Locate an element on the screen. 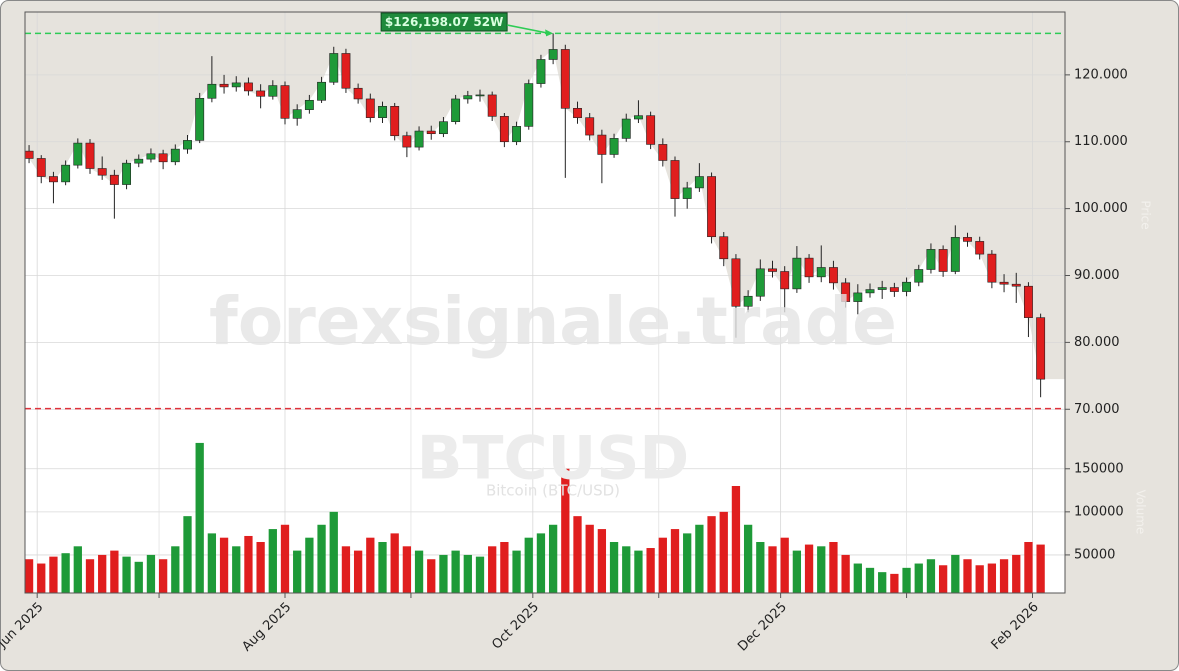  y-tick-label: 70.000 is located at coordinates (1097, 409).